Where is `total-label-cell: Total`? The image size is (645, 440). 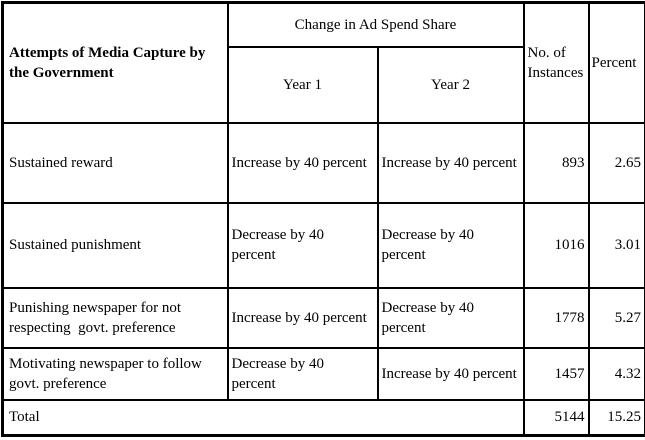 total-label-cell: Total is located at coordinates (263, 418).